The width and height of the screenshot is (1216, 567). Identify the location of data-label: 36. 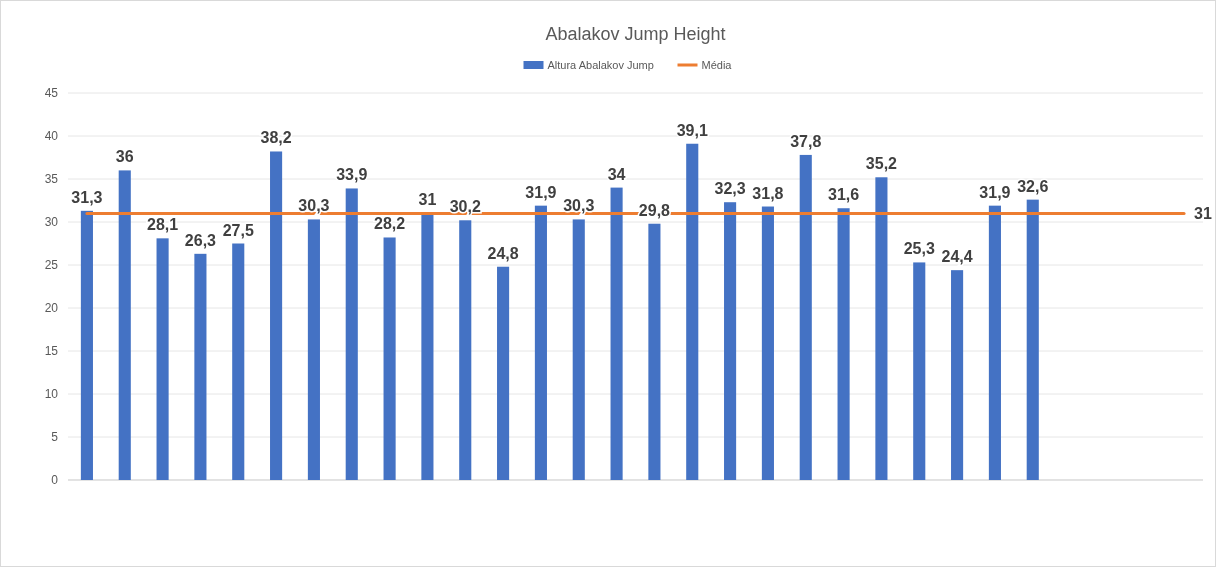
(124, 157).